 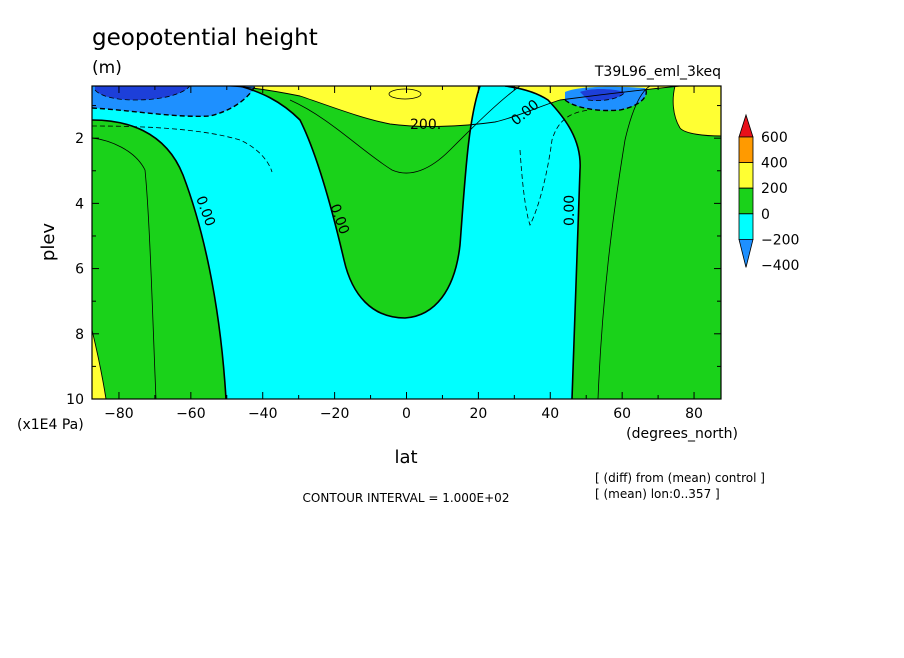 What do you see at coordinates (405, 130) in the screenshot?
I see `contour-thin-center` at bounding box center [405, 130].